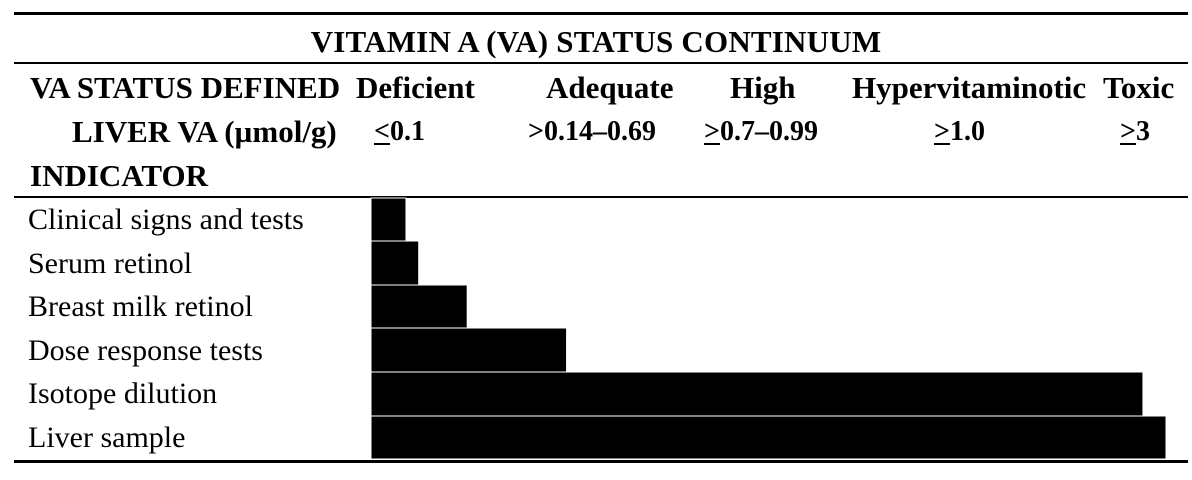 This screenshot has width=1192, height=480. Describe the element at coordinates (395, 263) in the screenshot. I see `bar-serum-retinol` at that location.